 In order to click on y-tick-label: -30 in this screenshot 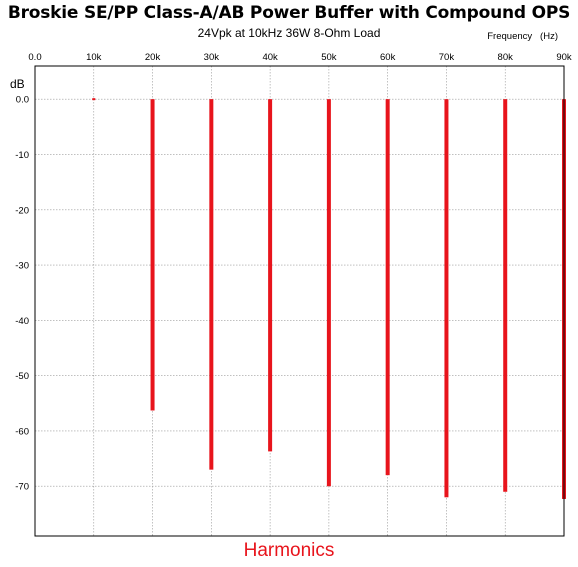, I will do `click(22, 266)`.